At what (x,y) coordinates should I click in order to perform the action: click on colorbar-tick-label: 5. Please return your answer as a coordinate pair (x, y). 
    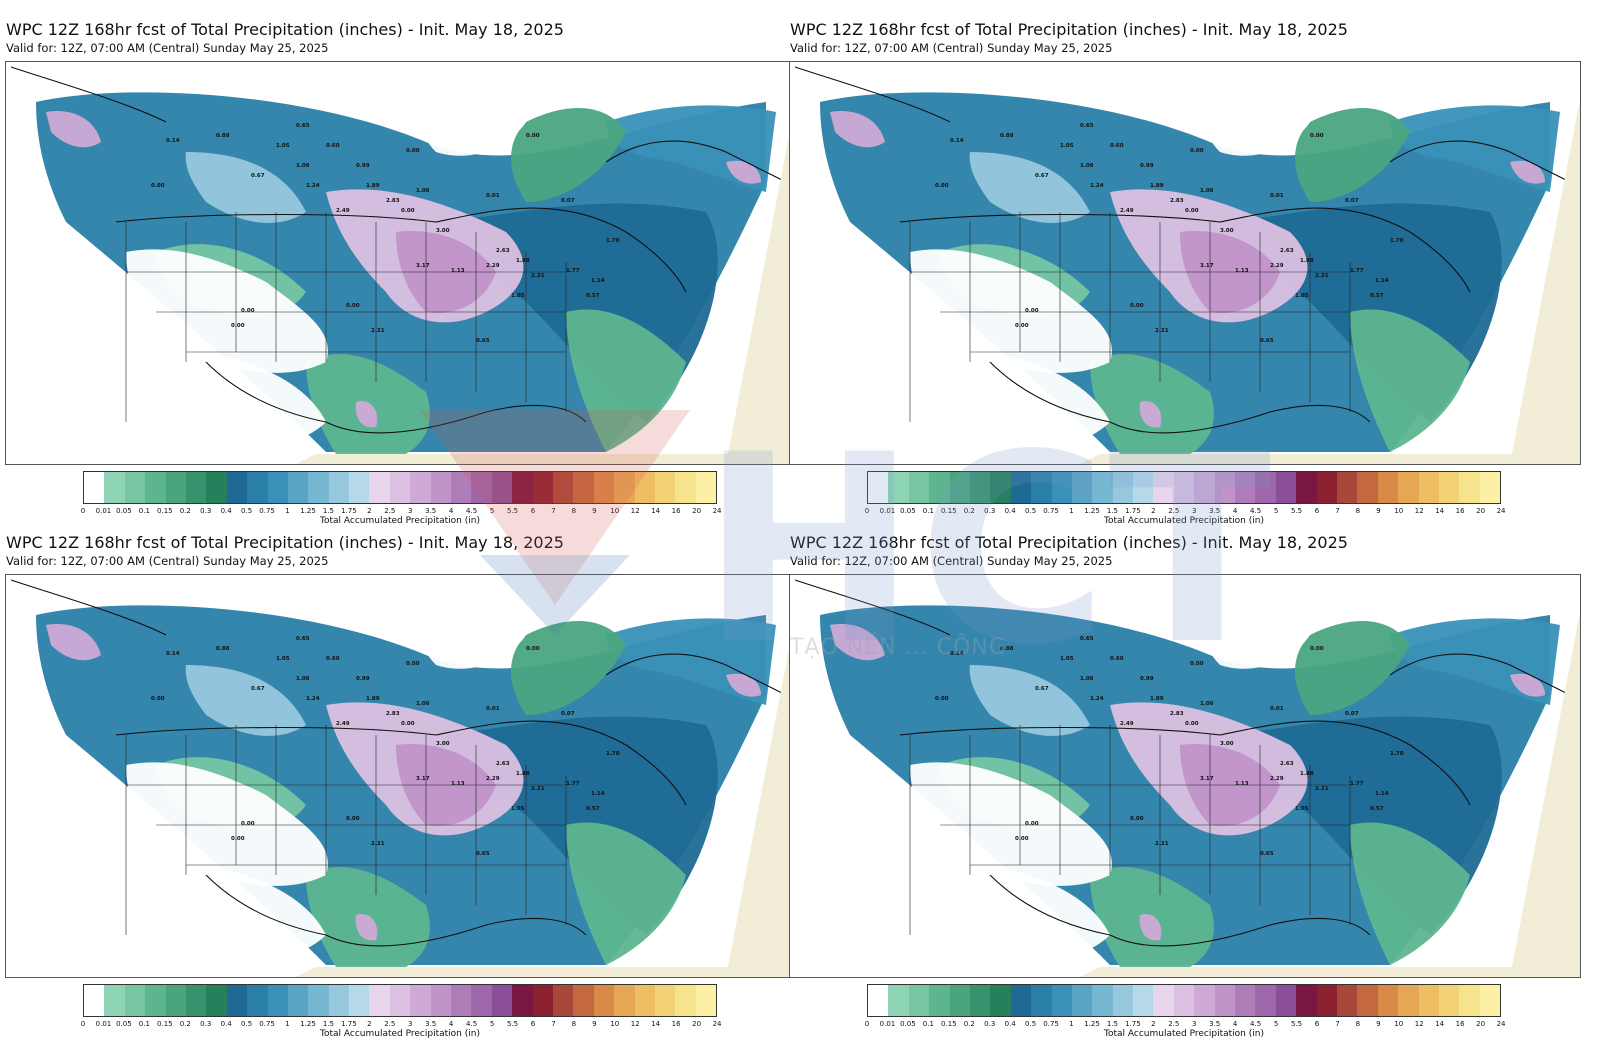
    Looking at the image, I should click on (1276, 511).